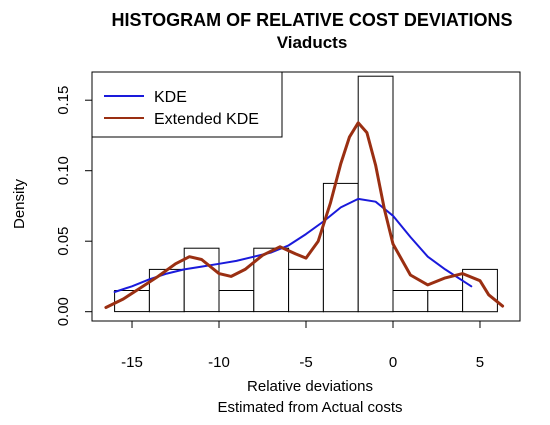 Image resolution: width=550 pixels, height=425 pixels. I want to click on x-axis: -15 -10 -5 0 5, so click(302, 345).